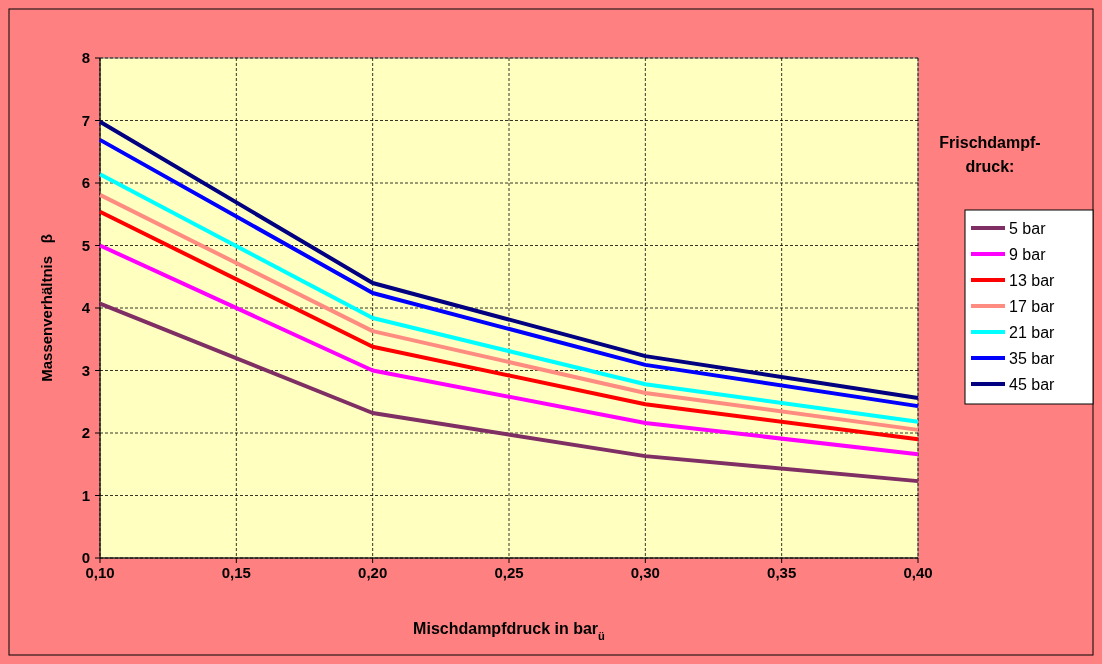 The width and height of the screenshot is (1102, 664). What do you see at coordinates (236, 572) in the screenshot?
I see `x-tick-label: 0,15` at bounding box center [236, 572].